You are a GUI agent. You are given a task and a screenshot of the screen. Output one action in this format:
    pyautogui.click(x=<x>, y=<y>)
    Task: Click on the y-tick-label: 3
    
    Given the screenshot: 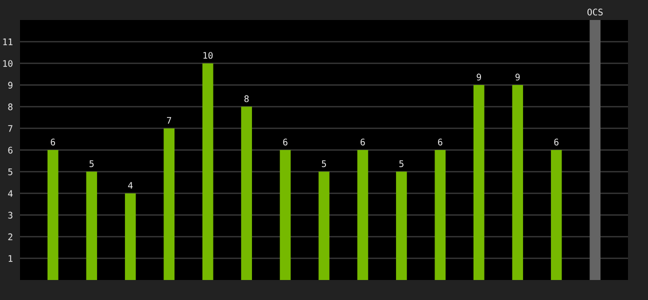 What is the action you would take?
    pyautogui.click(x=10, y=215)
    